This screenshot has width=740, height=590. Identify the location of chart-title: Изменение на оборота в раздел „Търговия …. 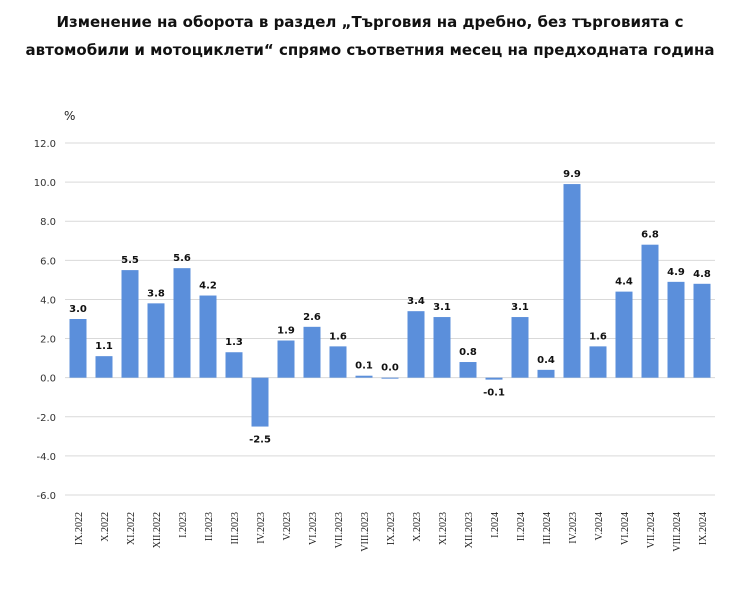
(370, 36).